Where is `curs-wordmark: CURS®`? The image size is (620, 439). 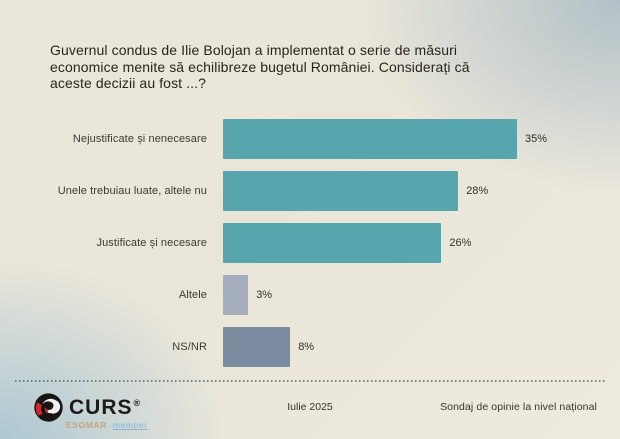
curs-wordmark: CURS® is located at coordinates (105, 407).